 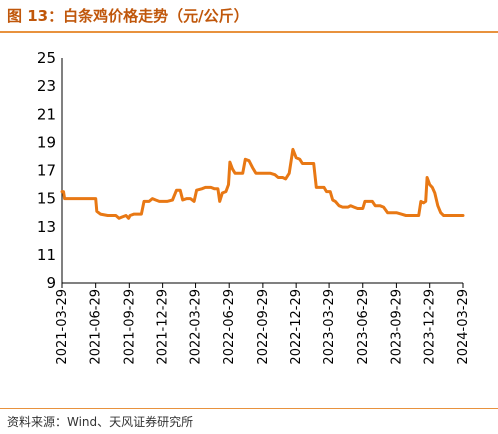 What do you see at coordinates (46, 227) in the screenshot?
I see `y-tick-label: 13` at bounding box center [46, 227].